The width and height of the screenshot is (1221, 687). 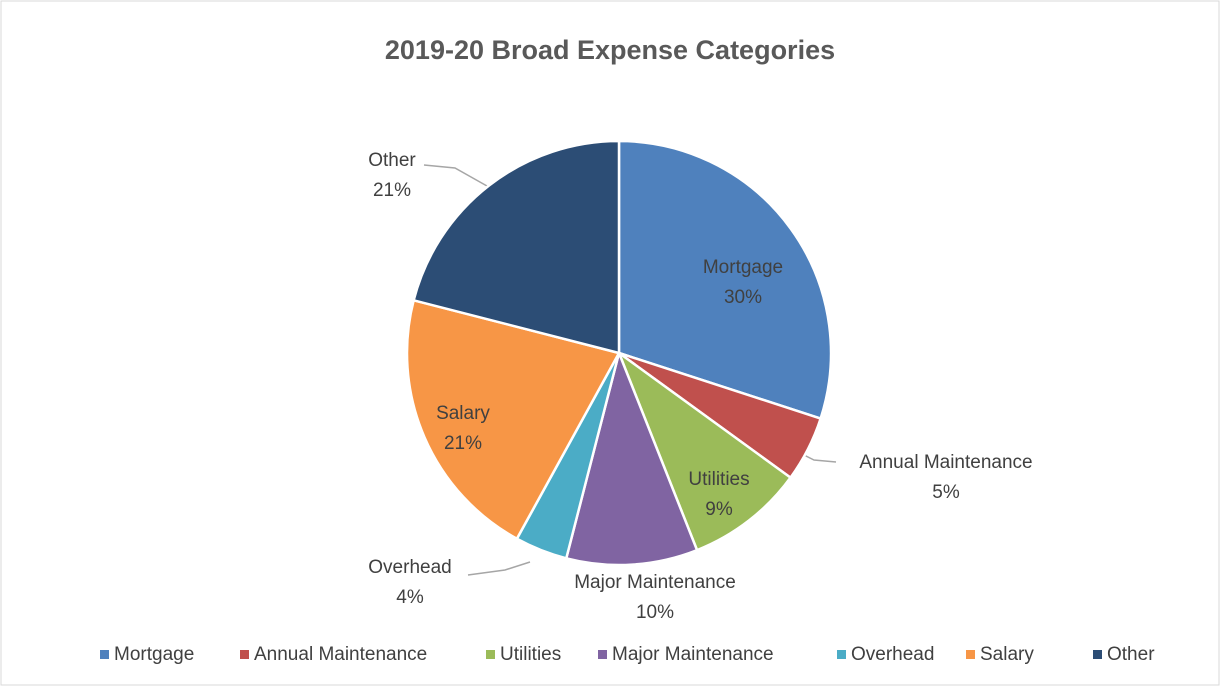 I want to click on slice-label-name: Other, so click(x=392, y=160).